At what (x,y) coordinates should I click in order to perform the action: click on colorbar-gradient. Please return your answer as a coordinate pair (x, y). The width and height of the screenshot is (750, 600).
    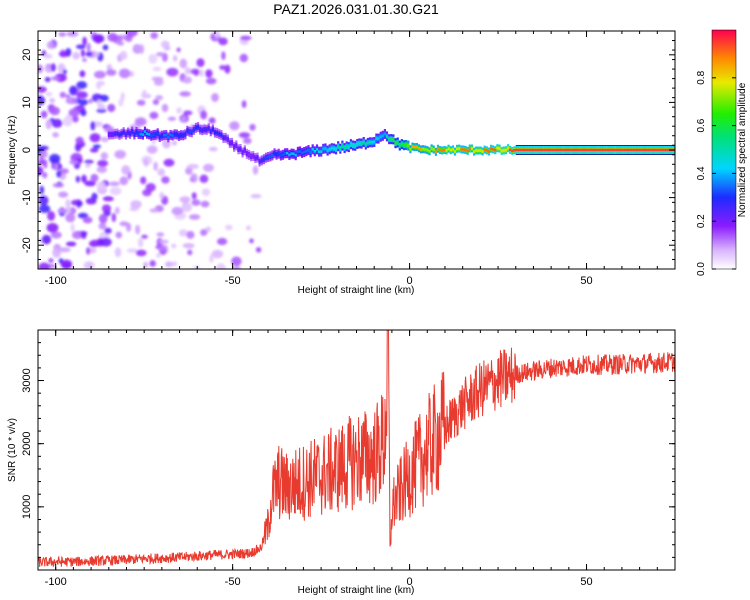
    Looking at the image, I should click on (724, 149).